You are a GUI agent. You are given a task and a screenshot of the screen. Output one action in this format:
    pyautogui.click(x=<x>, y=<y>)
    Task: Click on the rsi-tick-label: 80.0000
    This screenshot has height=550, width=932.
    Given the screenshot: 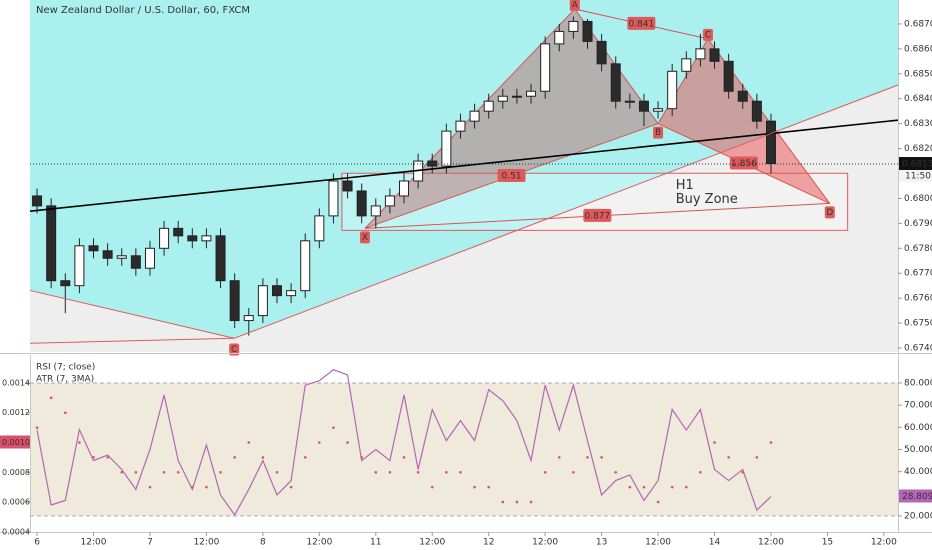 What is the action you would take?
    pyautogui.click(x=918, y=383)
    